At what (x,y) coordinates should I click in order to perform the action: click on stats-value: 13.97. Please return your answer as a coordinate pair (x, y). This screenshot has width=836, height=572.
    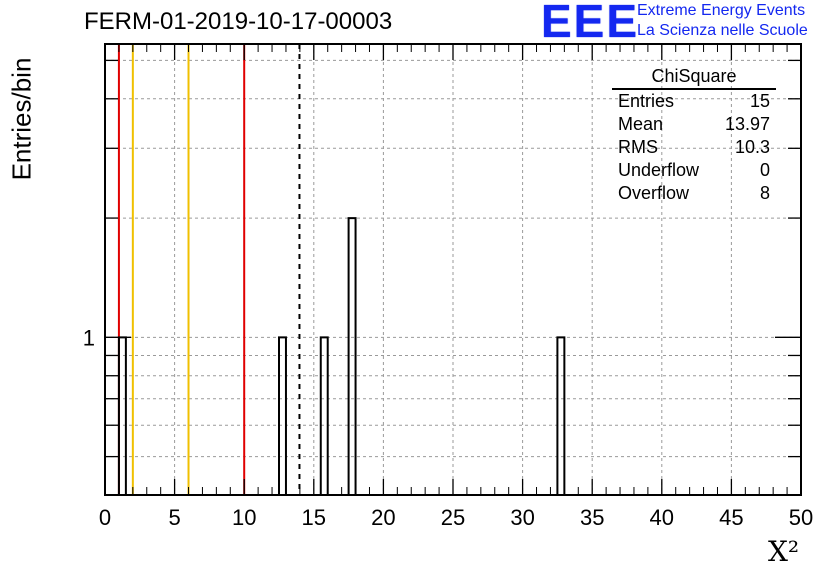
    Looking at the image, I should click on (747, 124).